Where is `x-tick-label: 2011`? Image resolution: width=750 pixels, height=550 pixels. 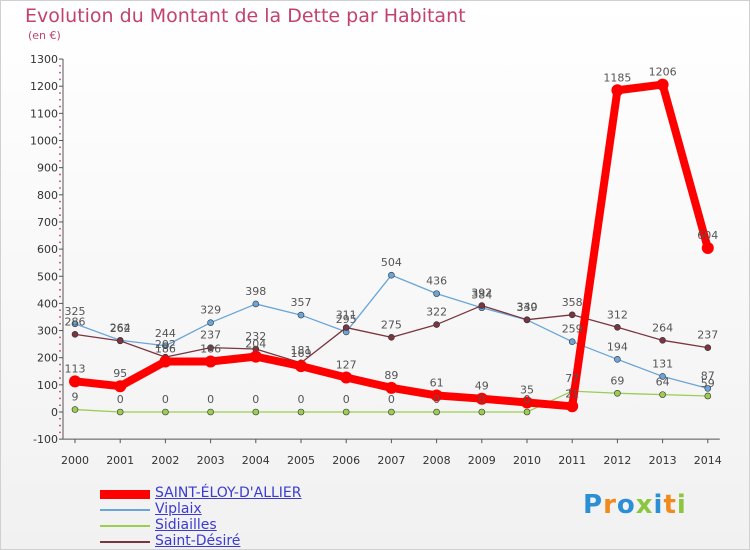
x-tick-label: 2011 is located at coordinates (572, 460).